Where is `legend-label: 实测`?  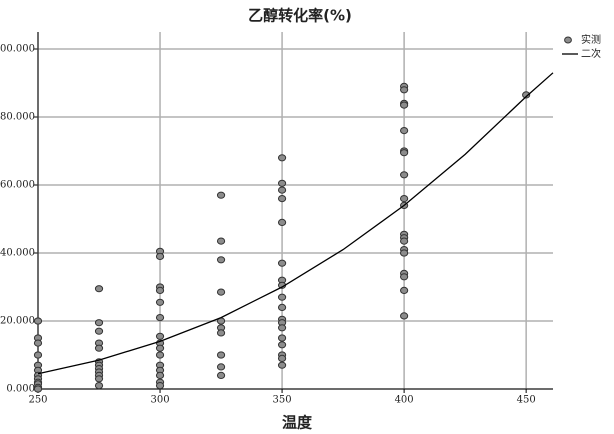
legend-label: 实测 is located at coordinates (591, 39).